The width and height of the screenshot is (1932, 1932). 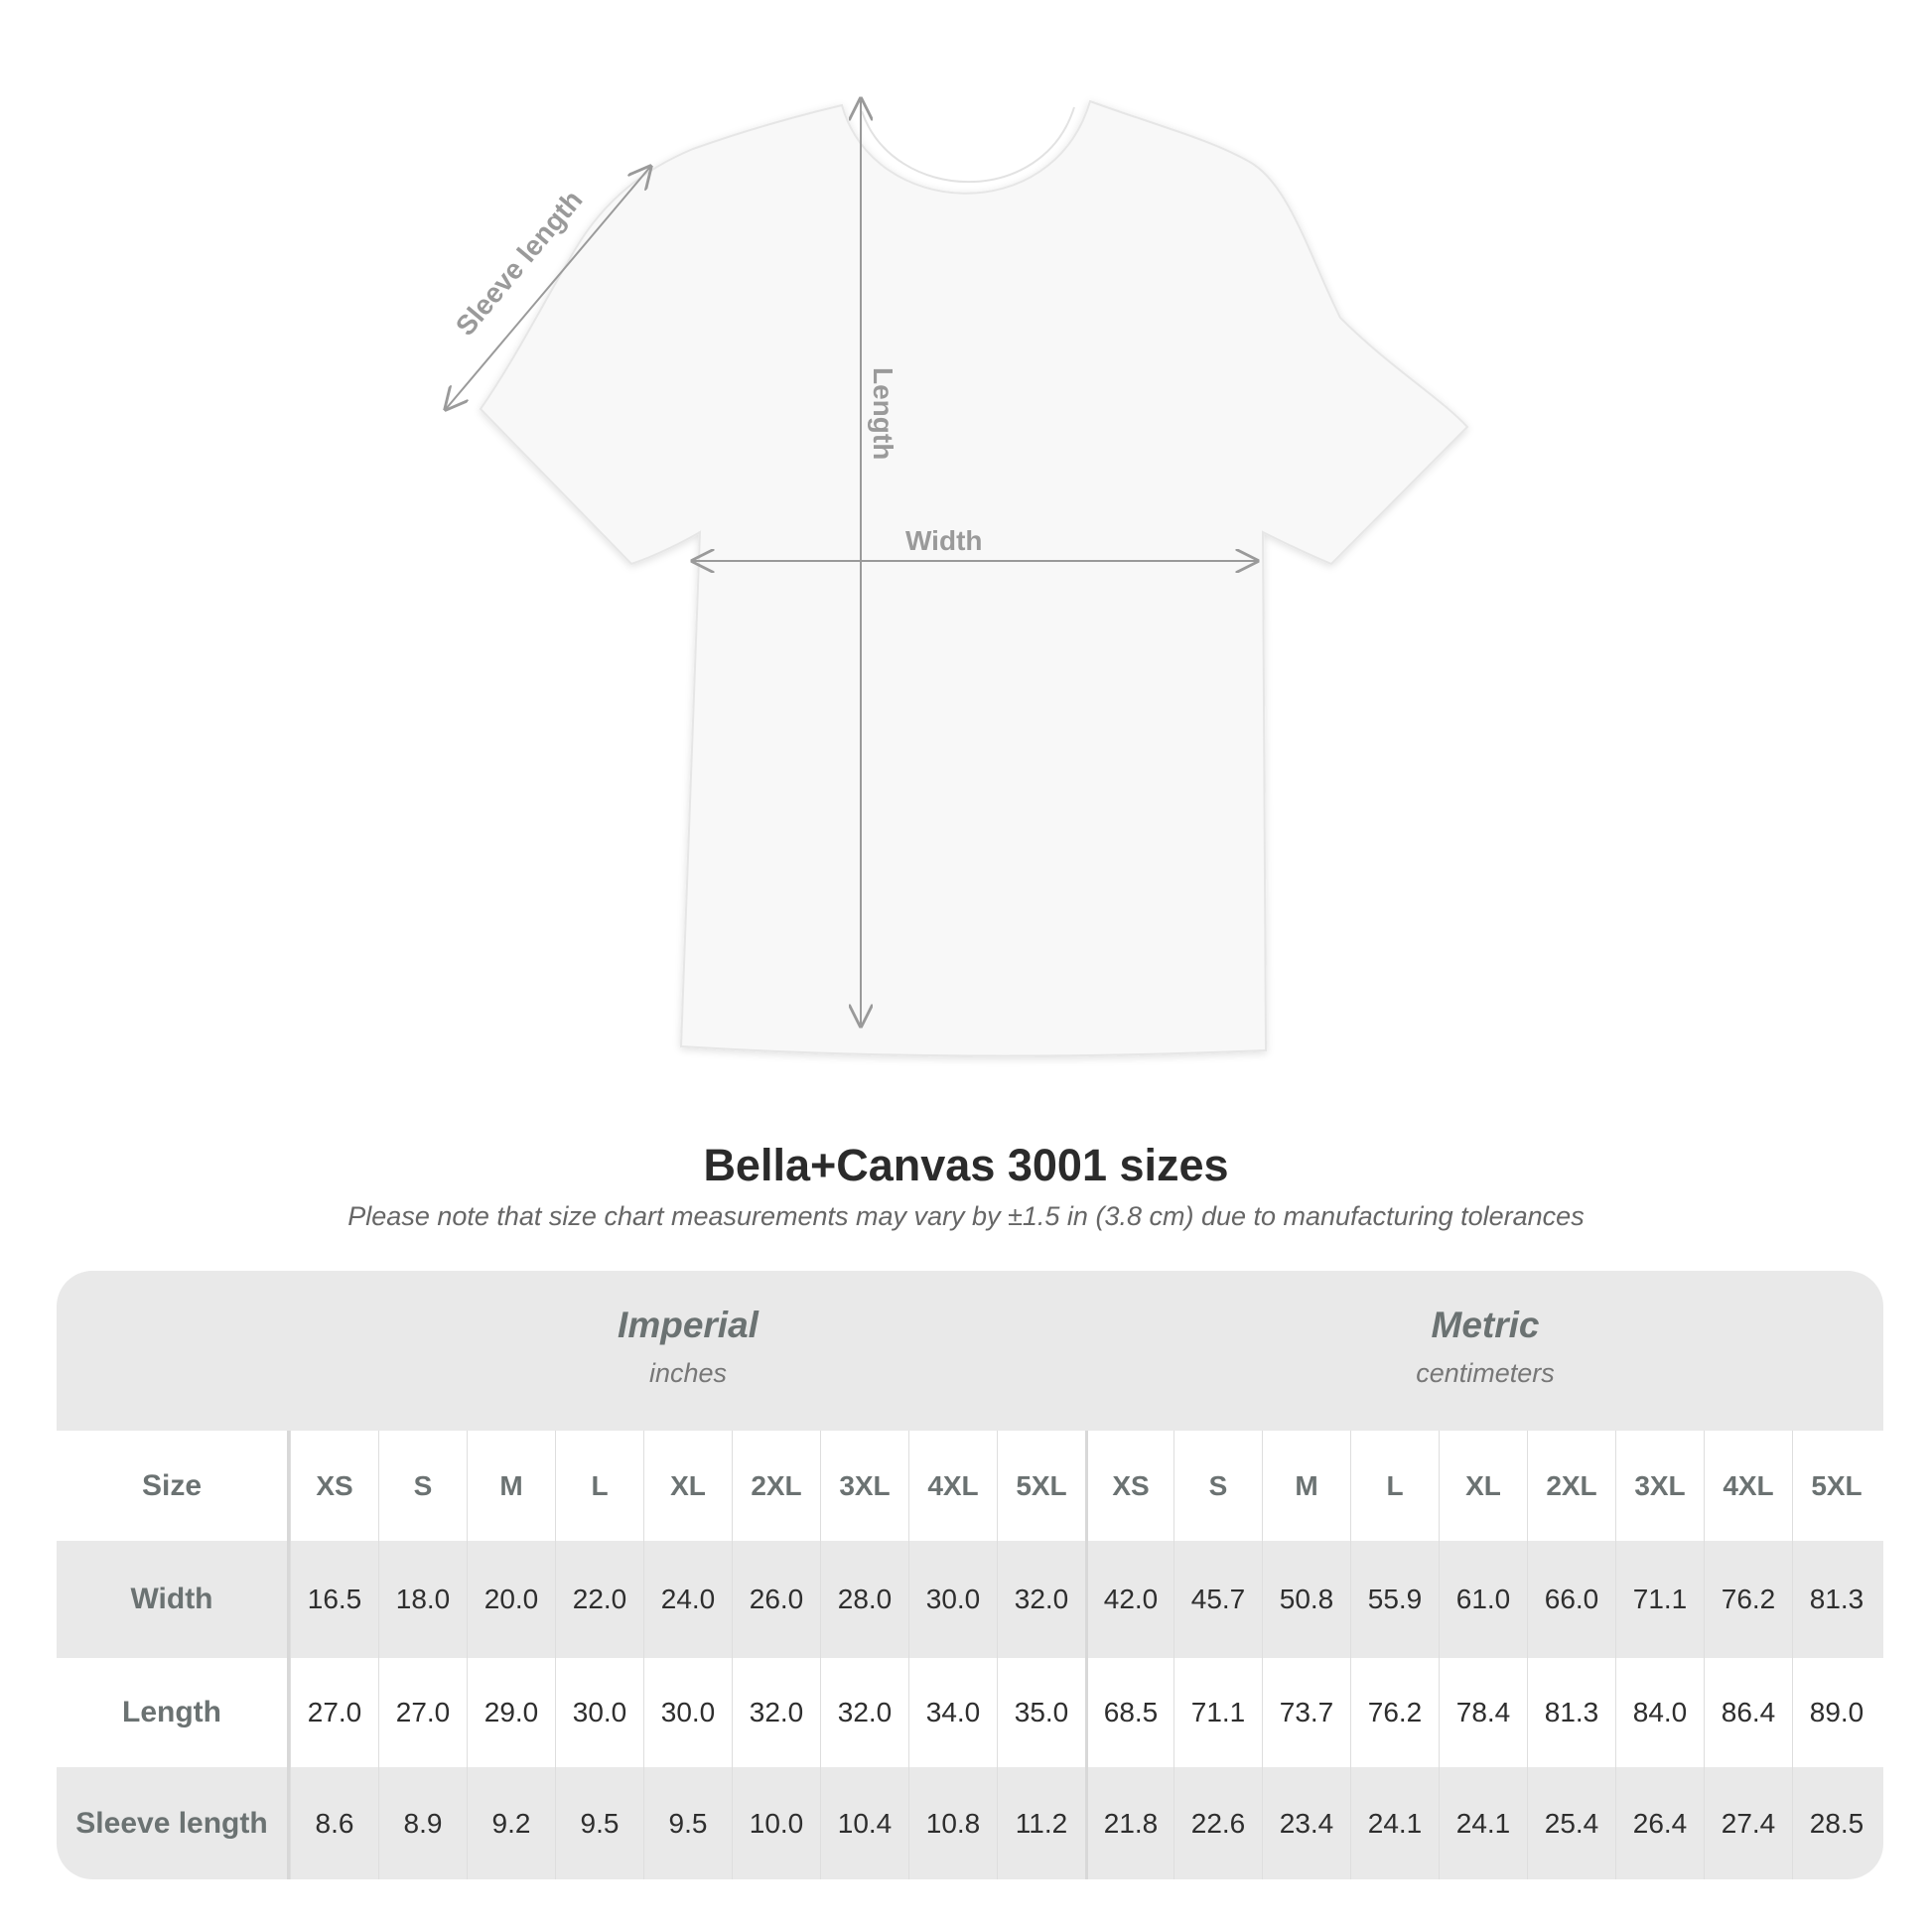 I want to click on metric-size-header: S, so click(x=1217, y=1486).